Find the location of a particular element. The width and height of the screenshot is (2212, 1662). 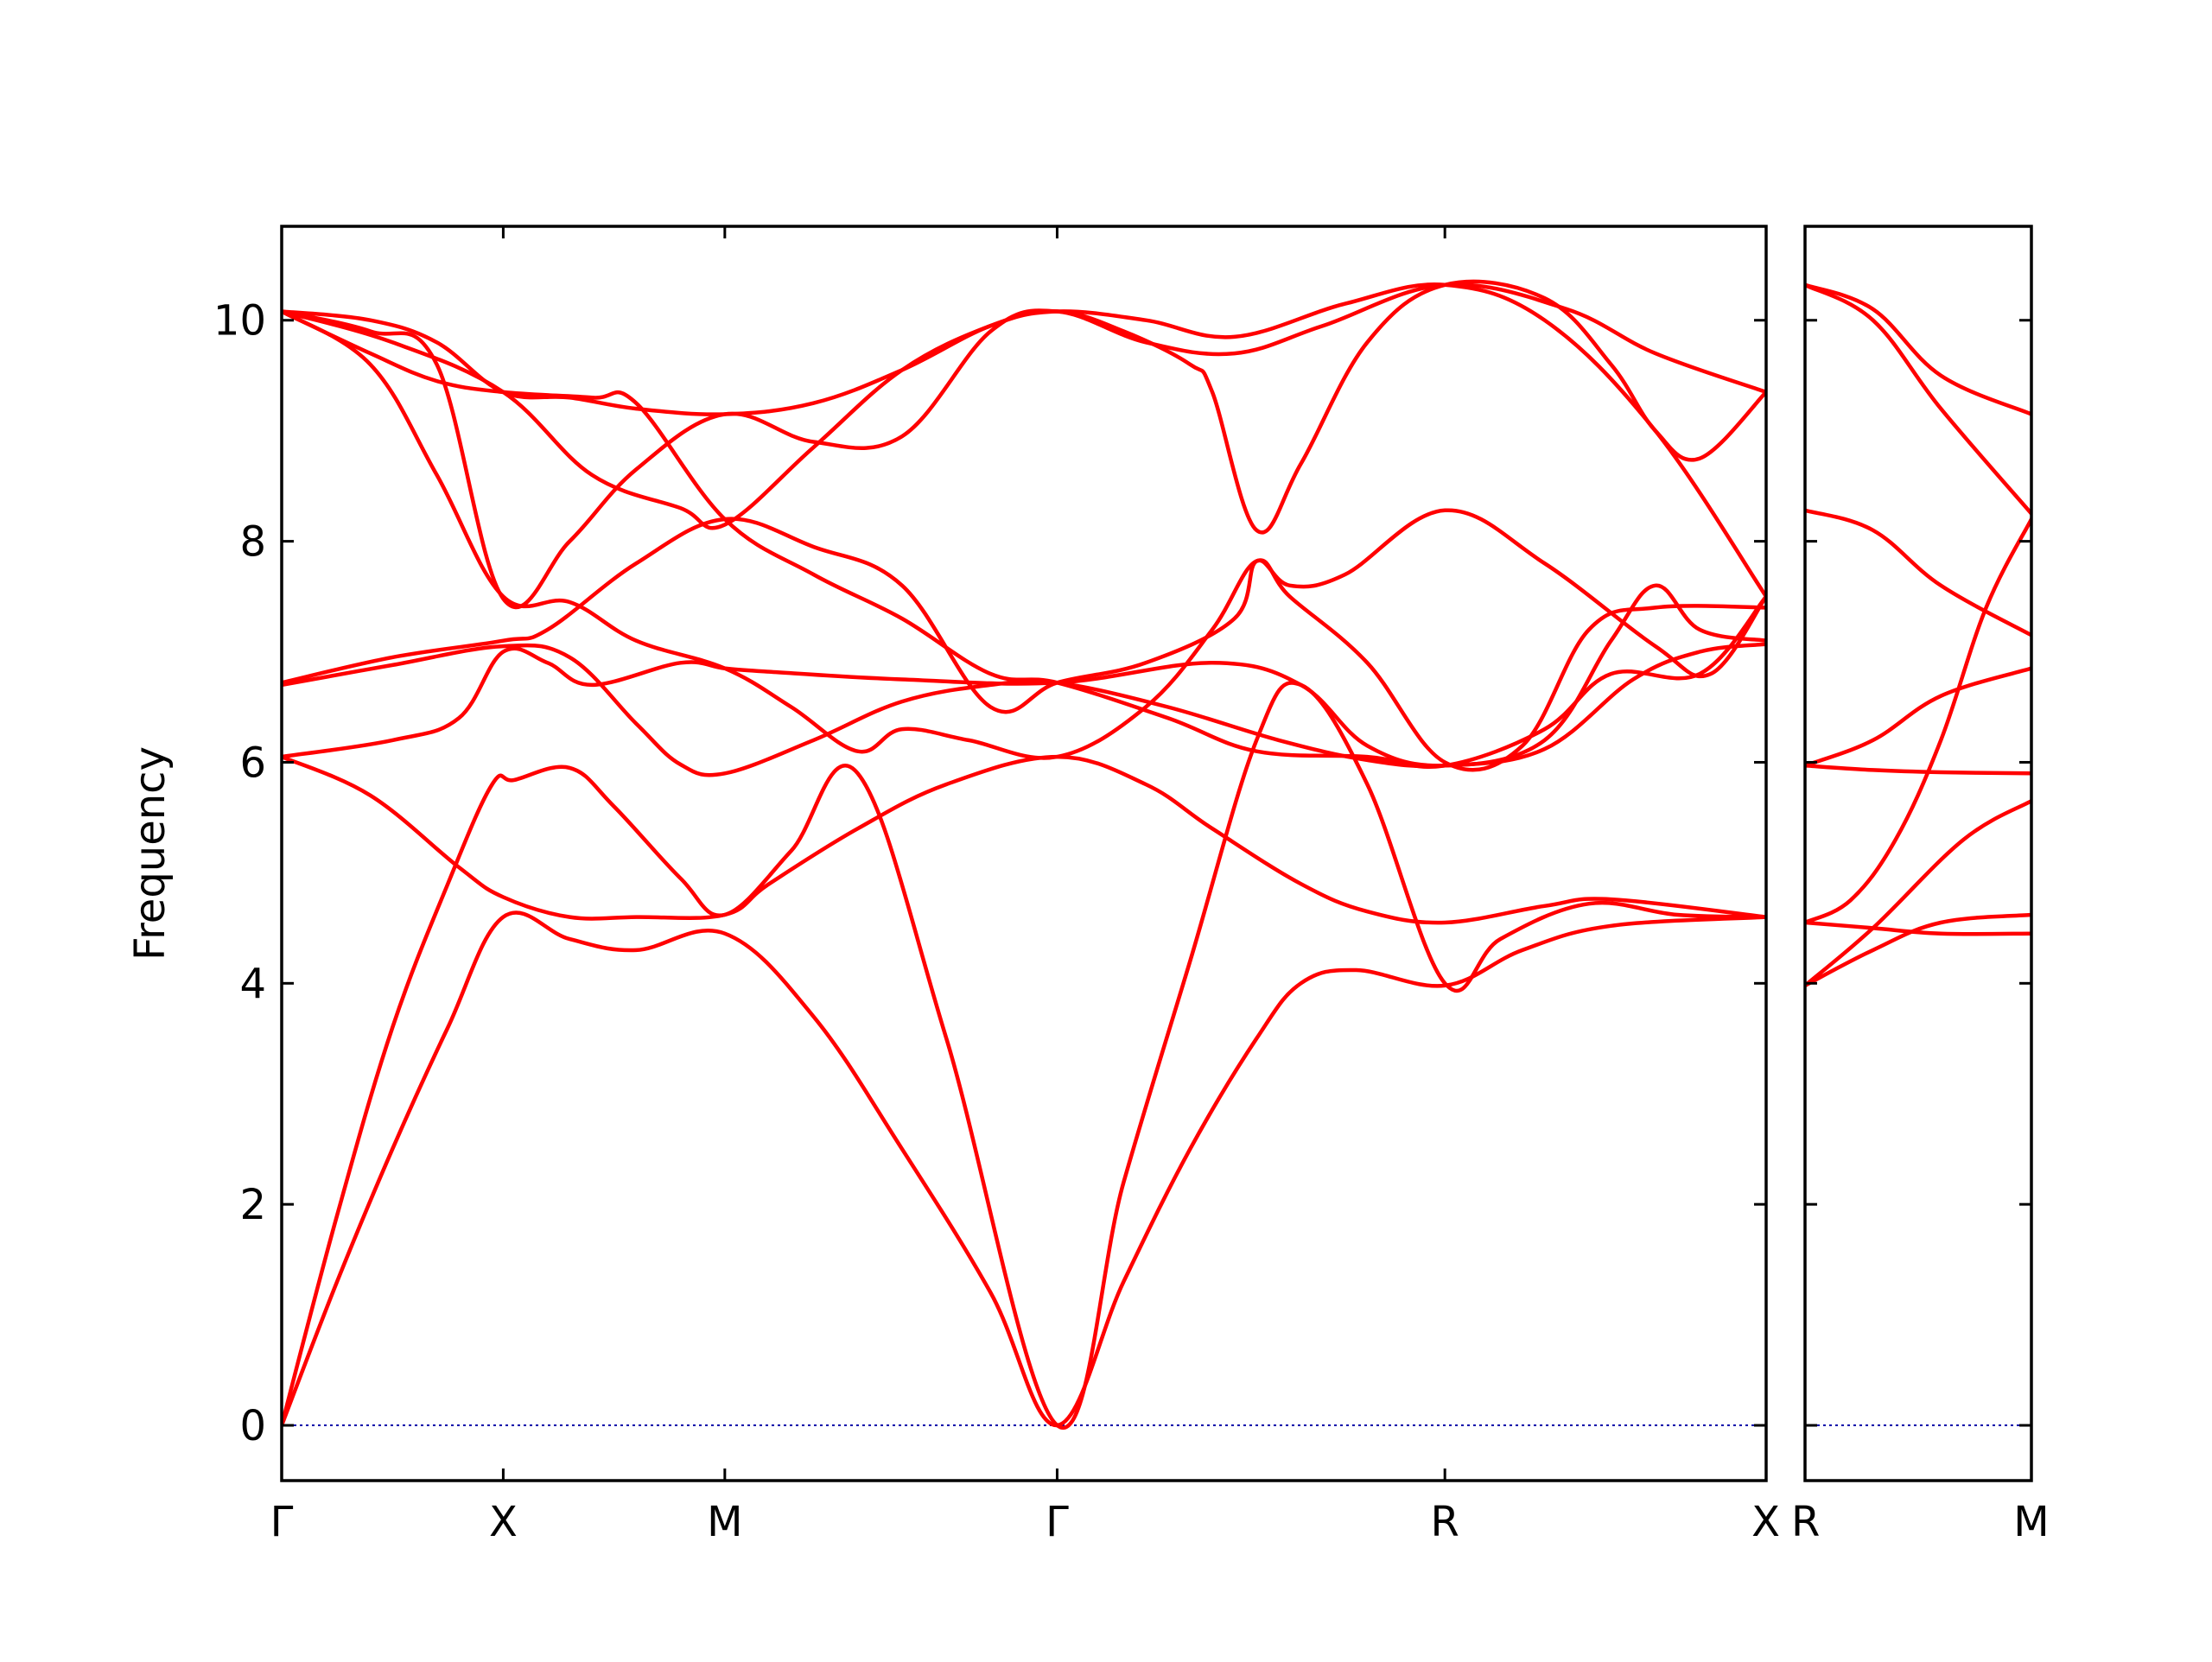

bands-group is located at coordinates (1918, 635).